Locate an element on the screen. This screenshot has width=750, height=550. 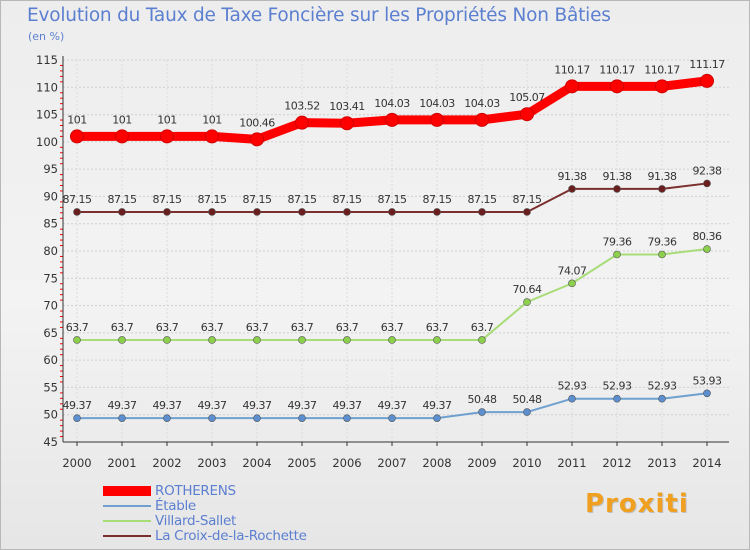
x-tick-label: 2001 is located at coordinates (121, 463).